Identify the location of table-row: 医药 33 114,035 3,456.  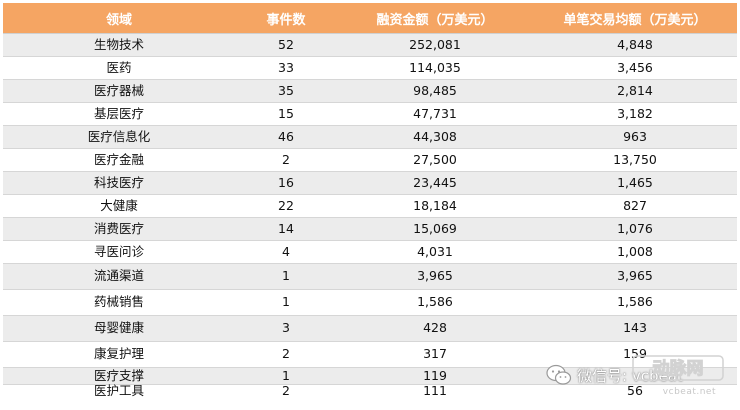
(370, 68).